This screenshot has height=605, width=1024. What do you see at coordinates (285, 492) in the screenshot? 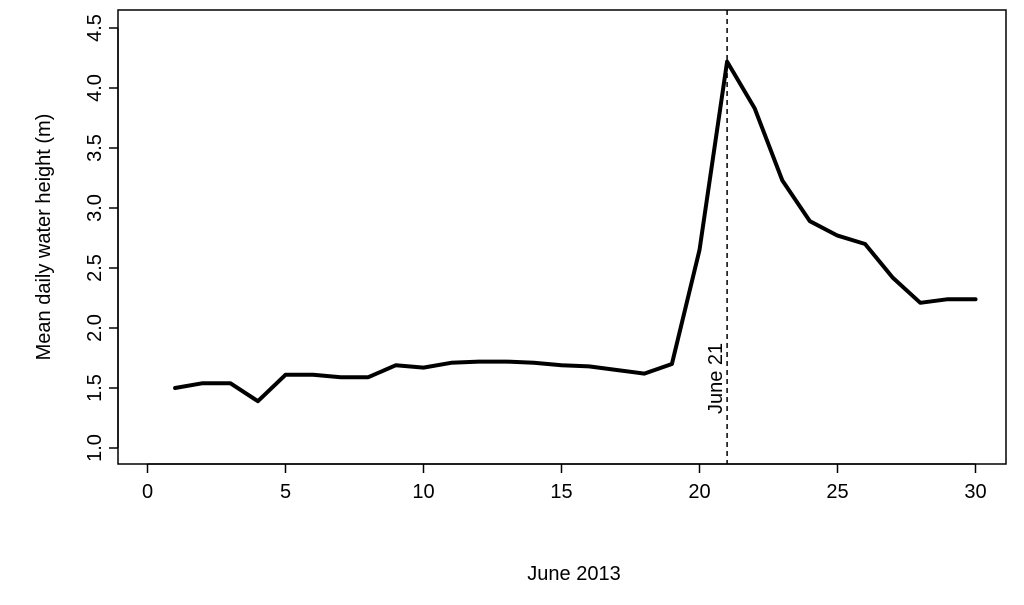
I see `x-tick-label: 5` at bounding box center [285, 492].